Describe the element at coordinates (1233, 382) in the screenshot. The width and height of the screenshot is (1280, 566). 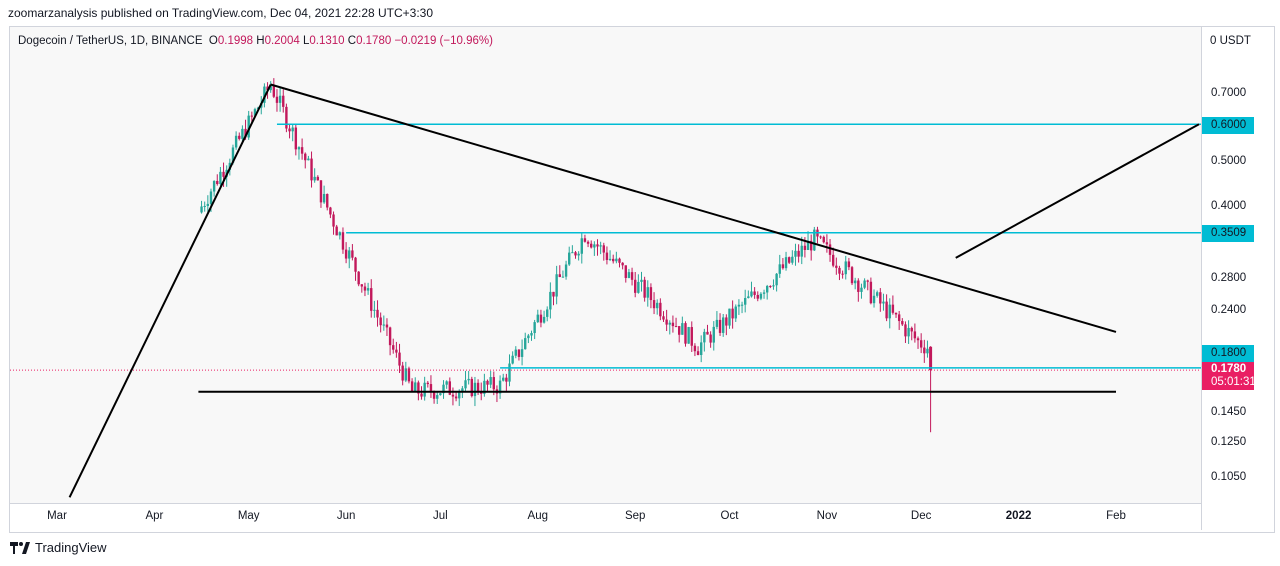
I see `bar-countdown: 05:01:31` at that location.